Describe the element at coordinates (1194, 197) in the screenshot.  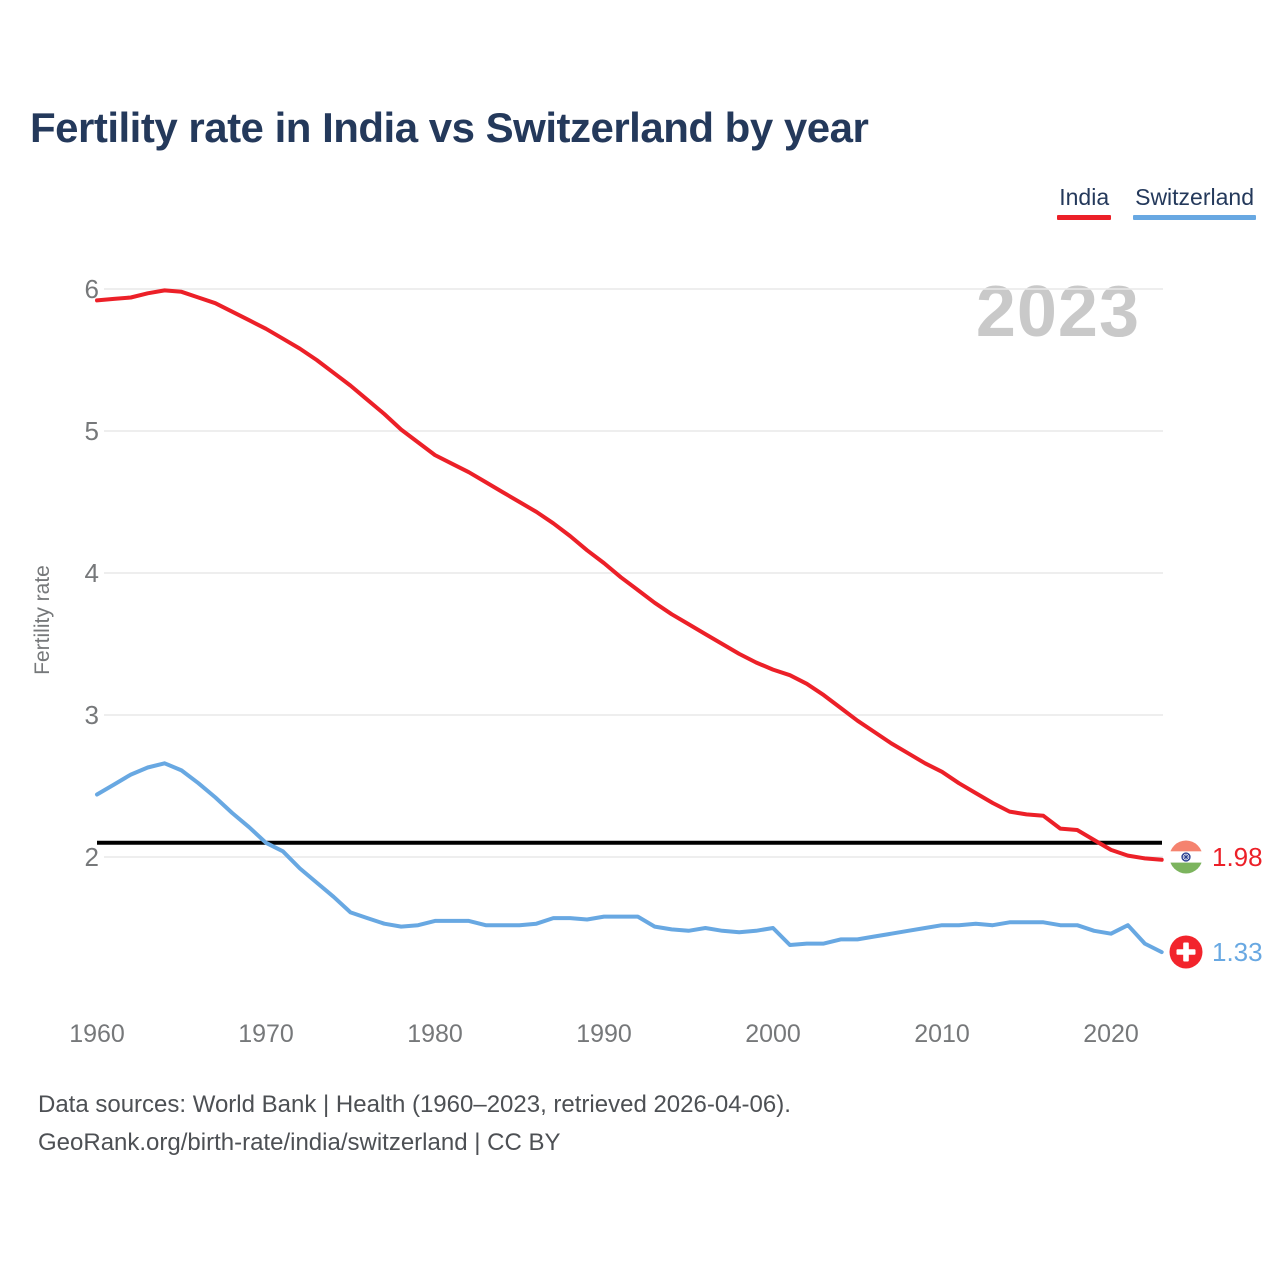
I see `legend-label-switzerland: Switzerland` at that location.